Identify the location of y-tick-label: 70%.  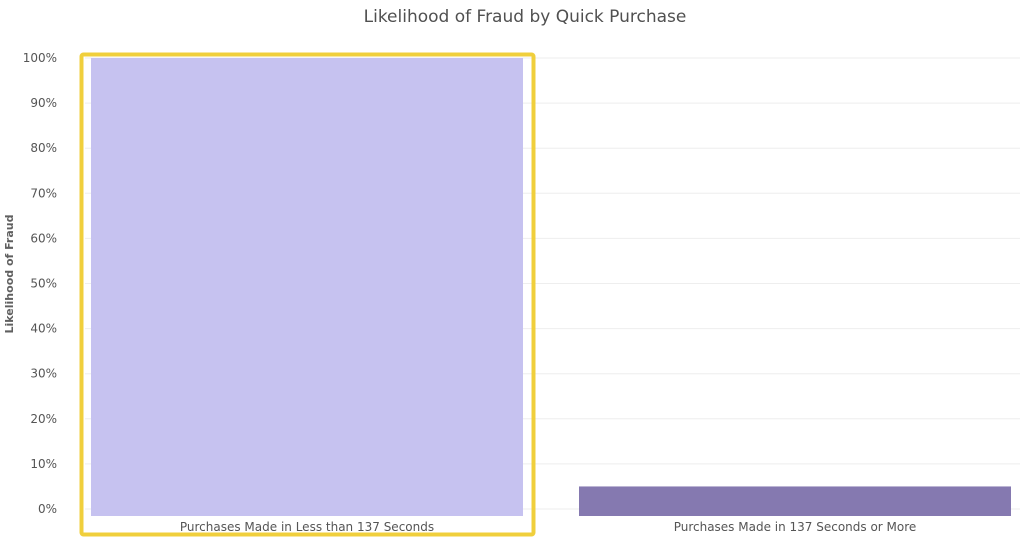
(43, 193).